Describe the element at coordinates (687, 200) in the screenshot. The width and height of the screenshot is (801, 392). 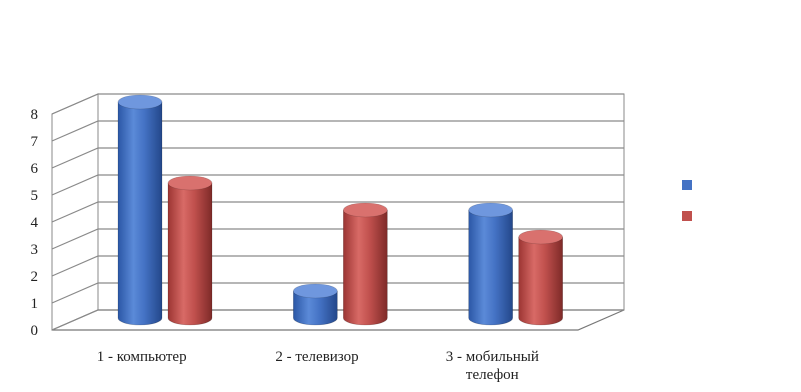
I see `legend` at that location.